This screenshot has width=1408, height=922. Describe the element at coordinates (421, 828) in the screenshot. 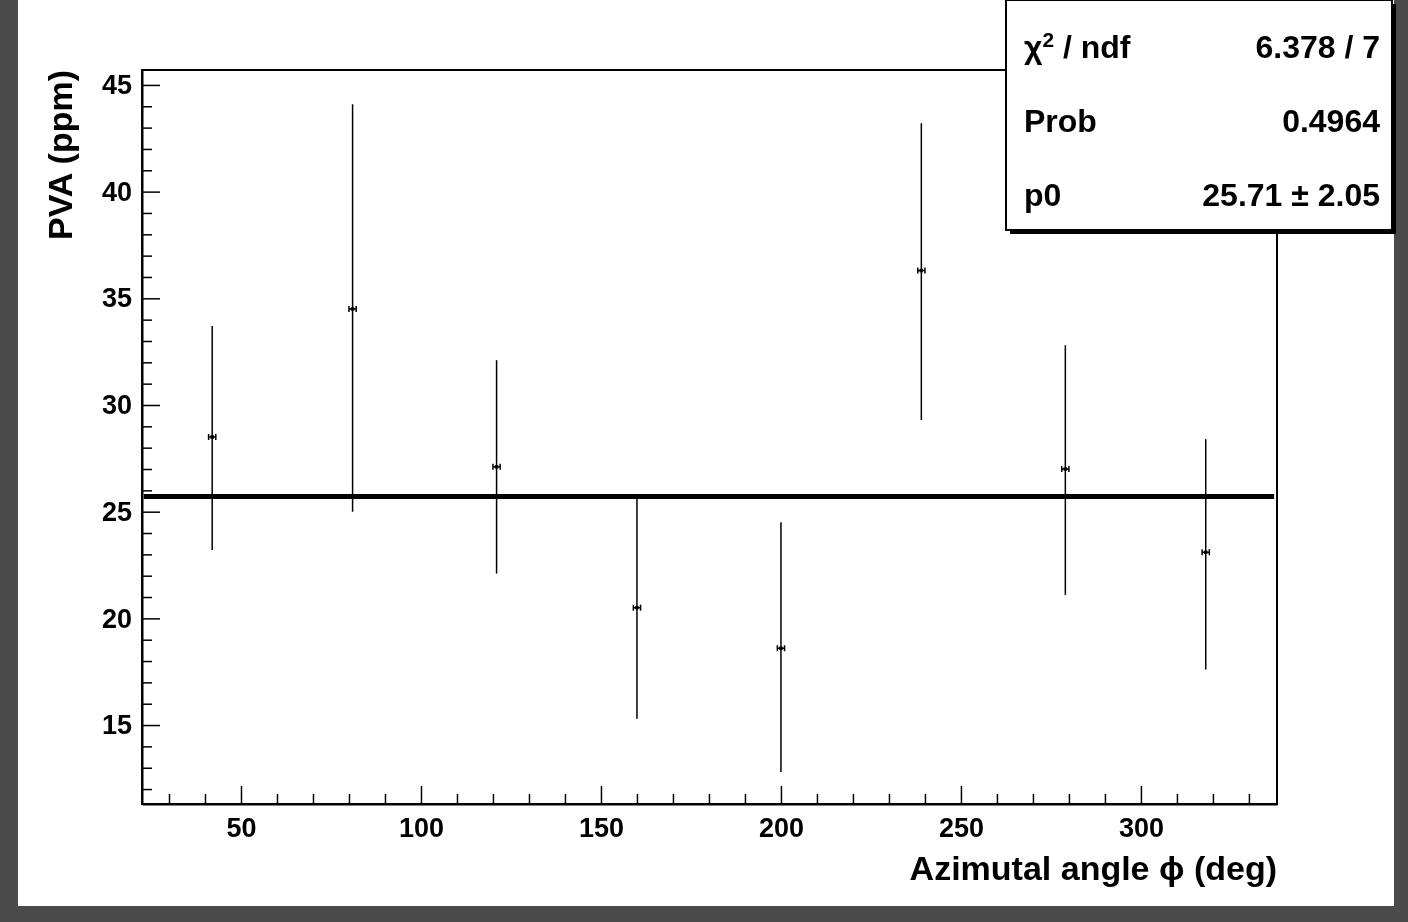

I see `x-tick-label: 100` at that location.